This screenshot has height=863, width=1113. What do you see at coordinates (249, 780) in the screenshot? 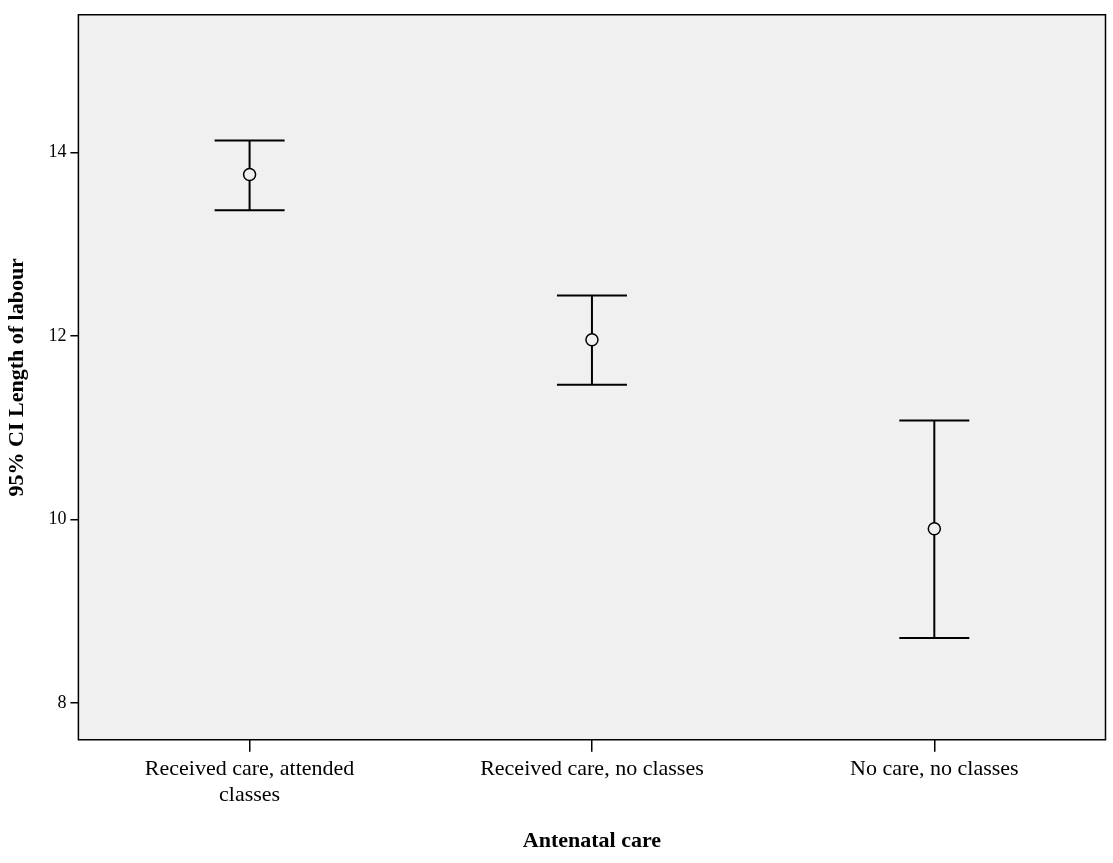
I see `x-tick-label: Received care, attended classes` at bounding box center [249, 780].